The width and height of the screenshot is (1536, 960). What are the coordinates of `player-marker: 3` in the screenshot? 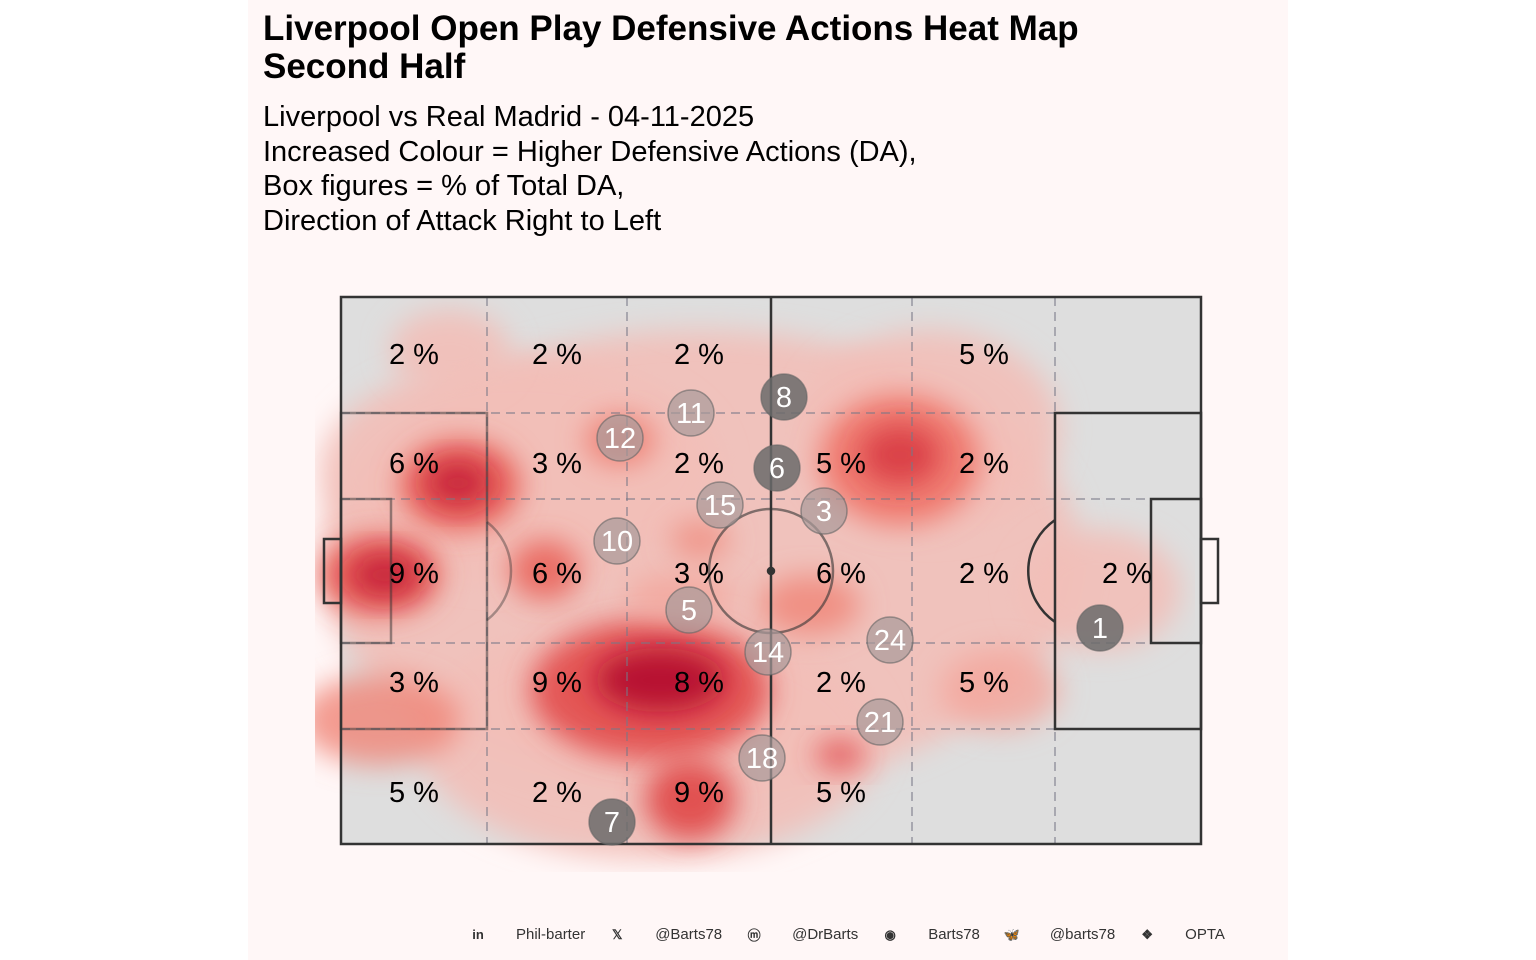 It's located at (824, 511).